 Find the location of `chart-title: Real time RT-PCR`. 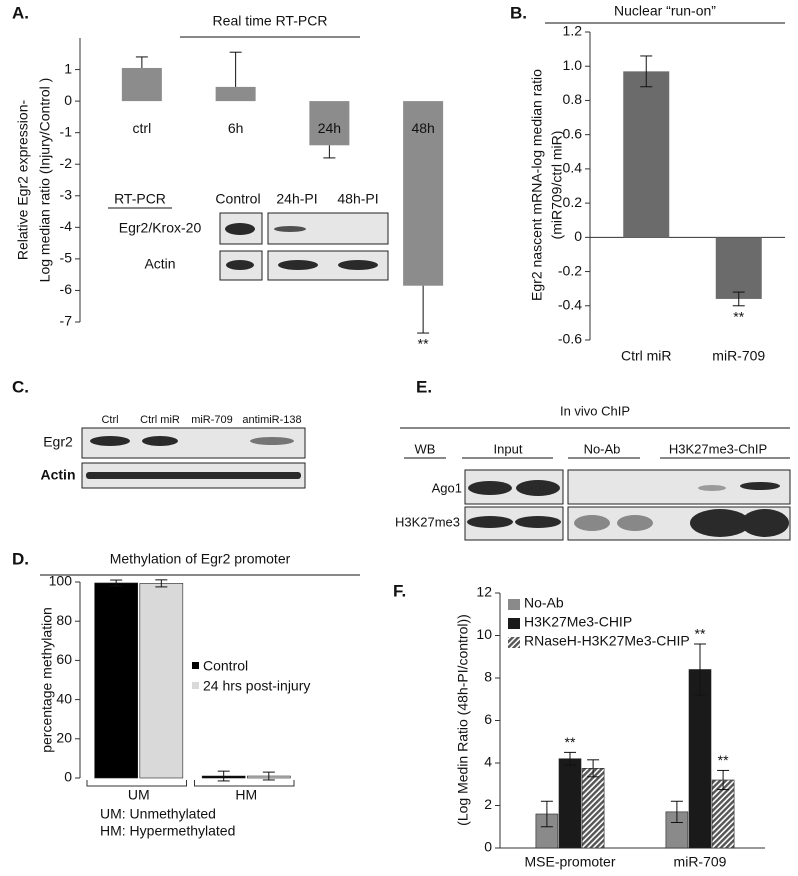

chart-title: Real time RT-PCR is located at coordinates (270, 21).